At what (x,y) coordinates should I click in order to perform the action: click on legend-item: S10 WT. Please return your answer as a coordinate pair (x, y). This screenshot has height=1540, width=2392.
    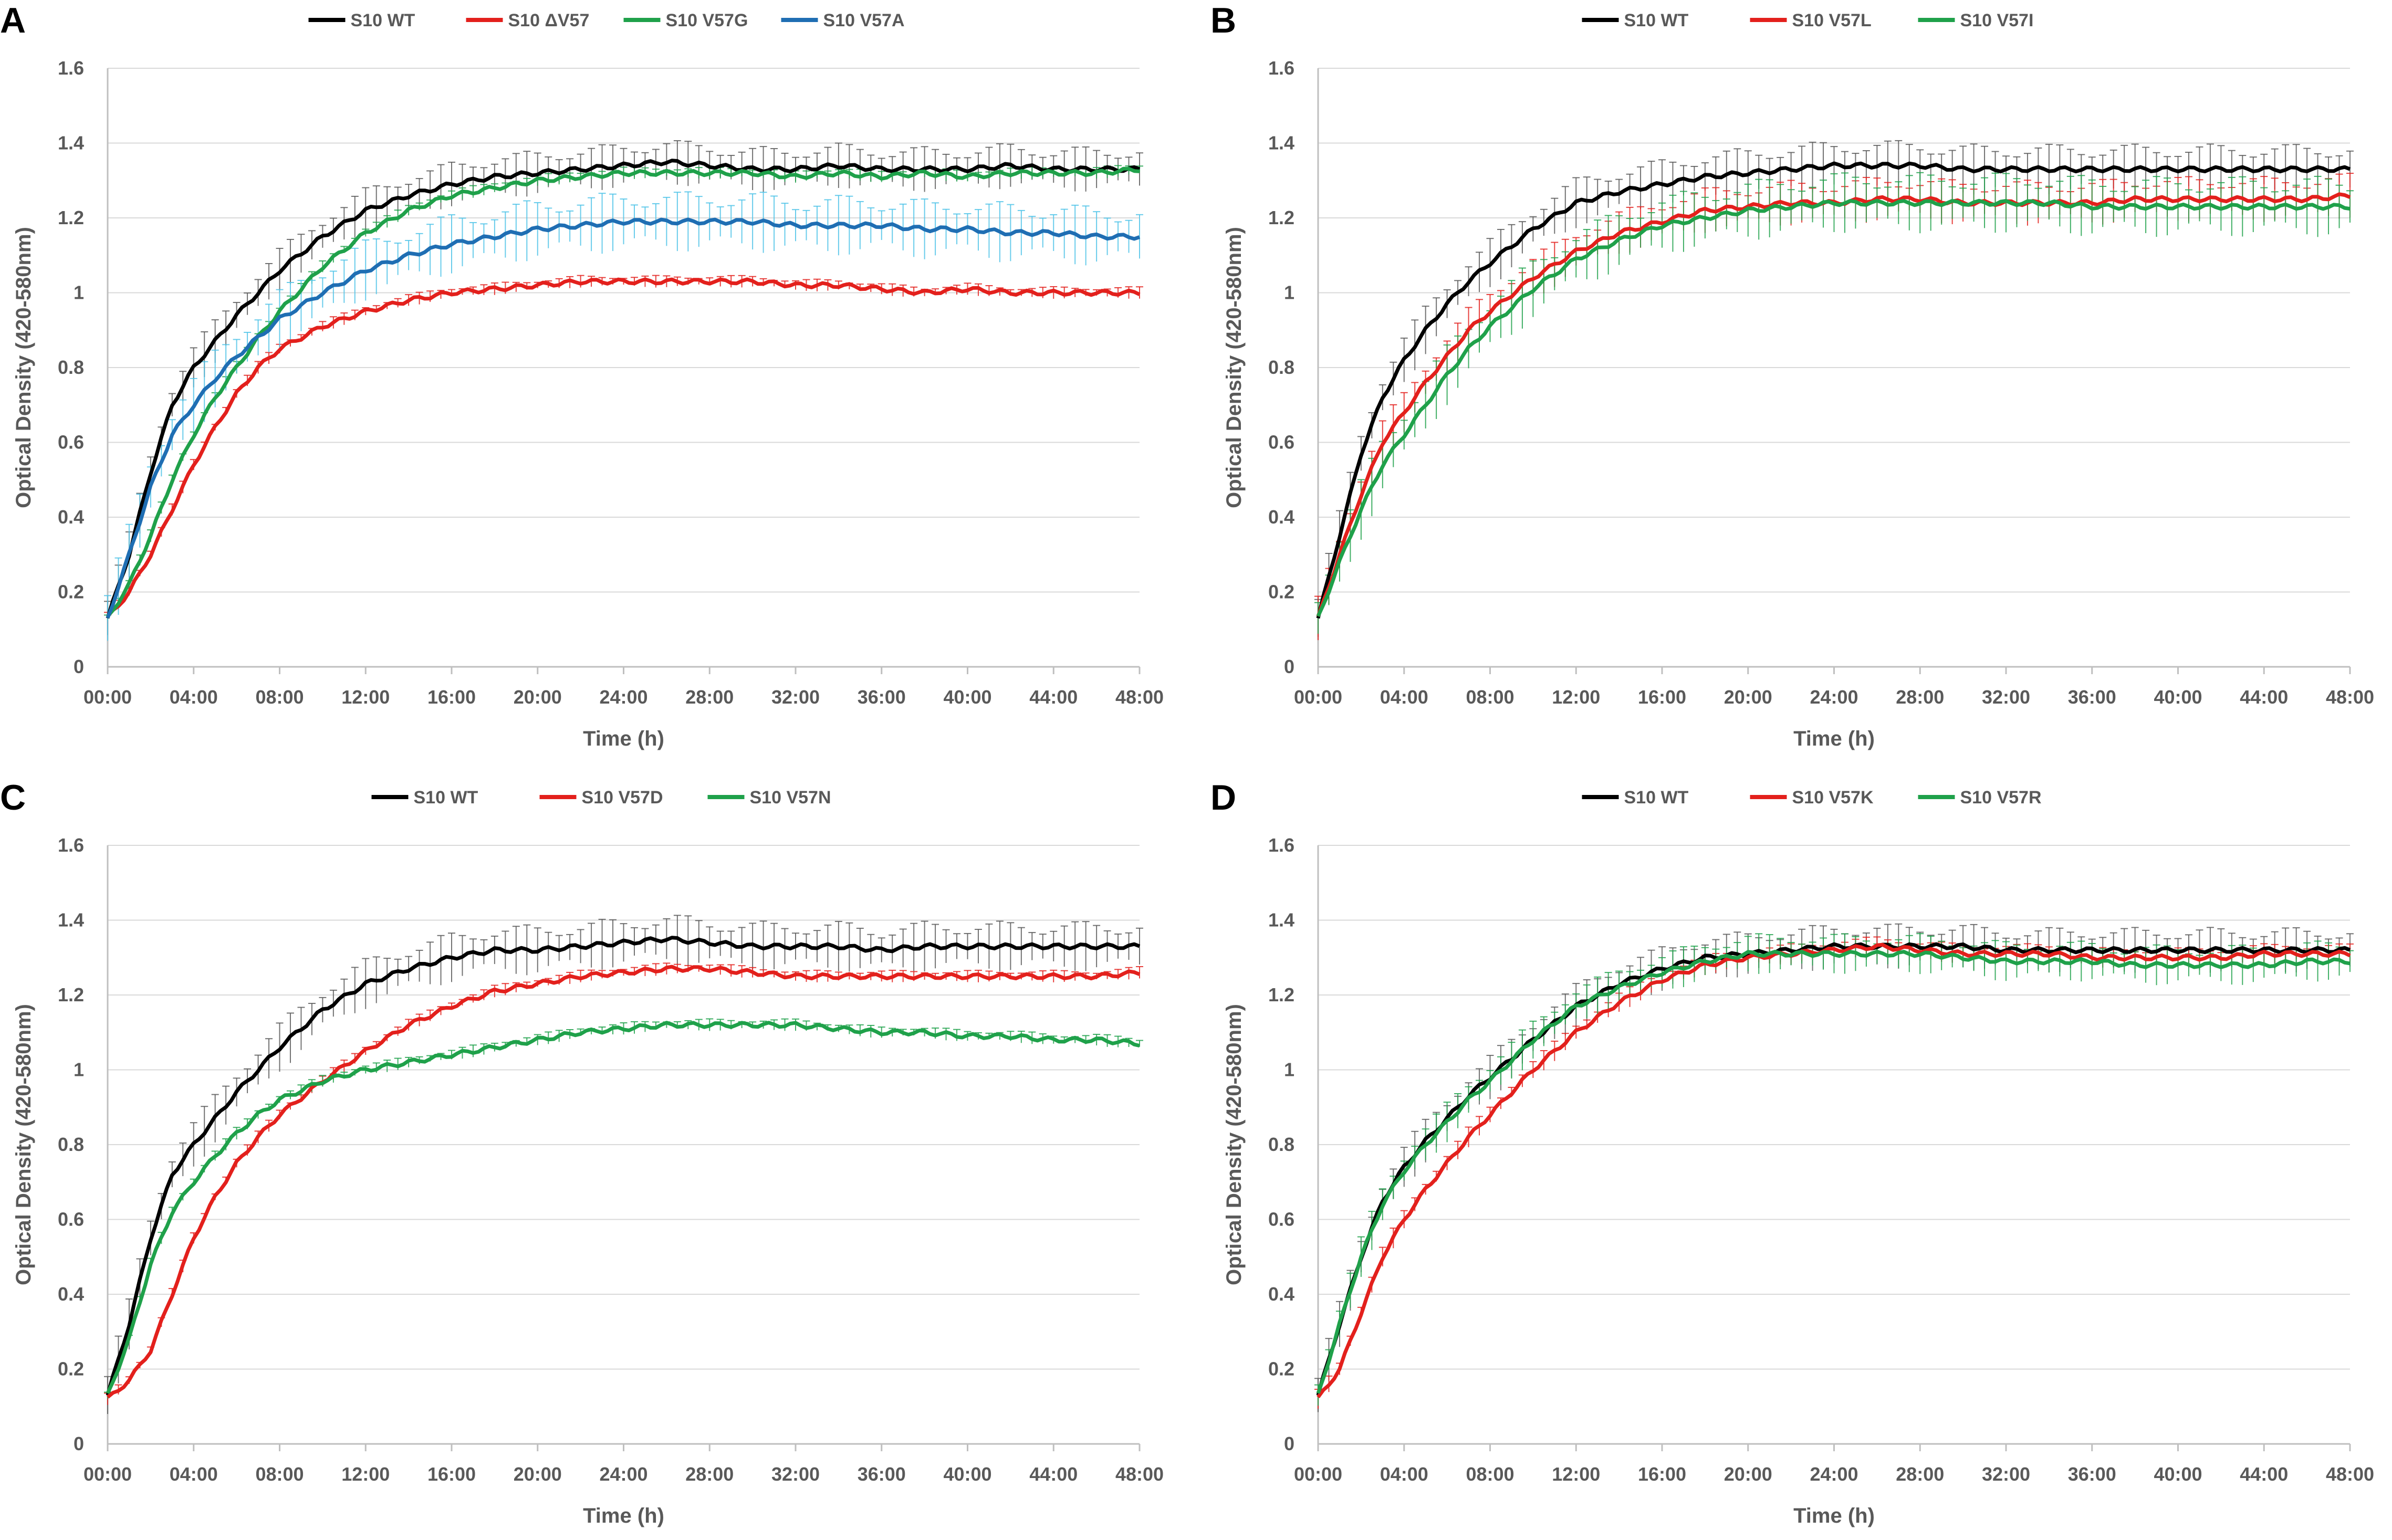
    Looking at the image, I should click on (1635, 21).